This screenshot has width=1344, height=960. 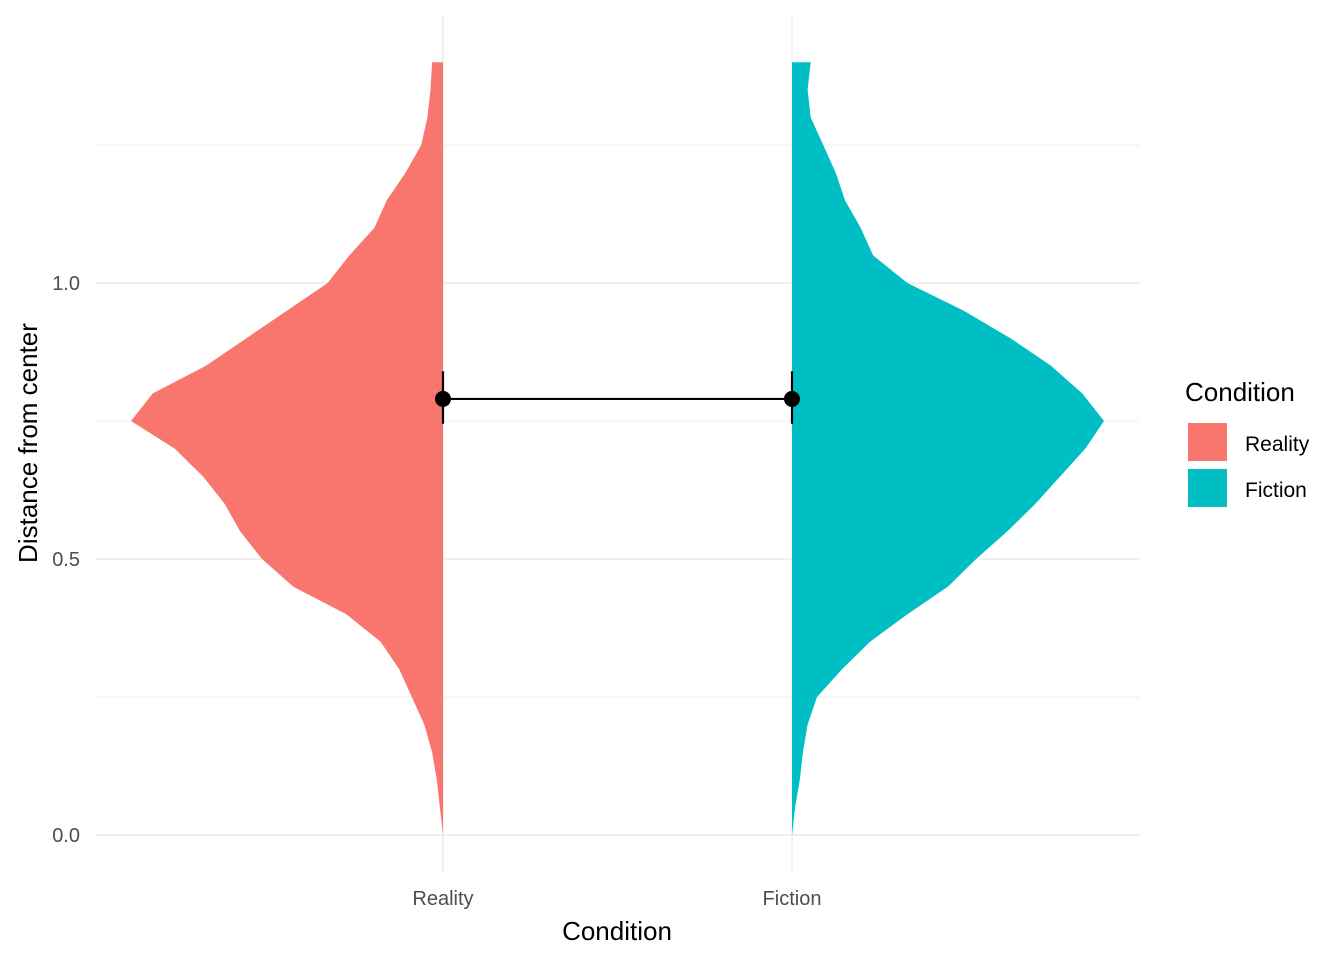 I want to click on legend: Condition Reality Fiction, so click(x=1247, y=442).